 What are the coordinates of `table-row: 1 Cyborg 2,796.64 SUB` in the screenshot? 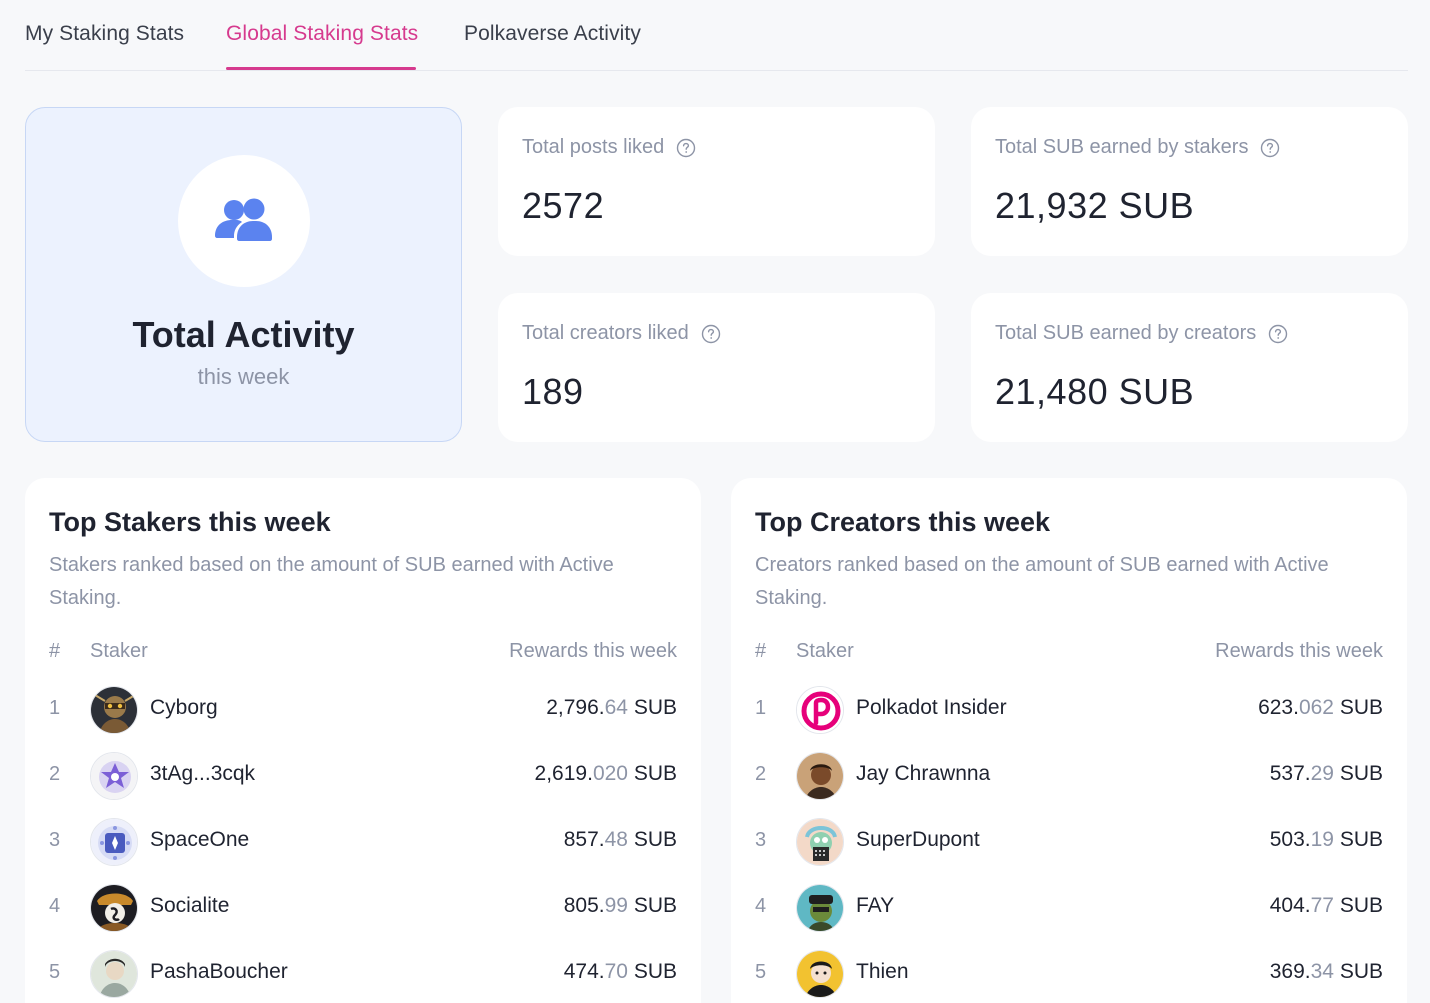 It's located at (363, 711).